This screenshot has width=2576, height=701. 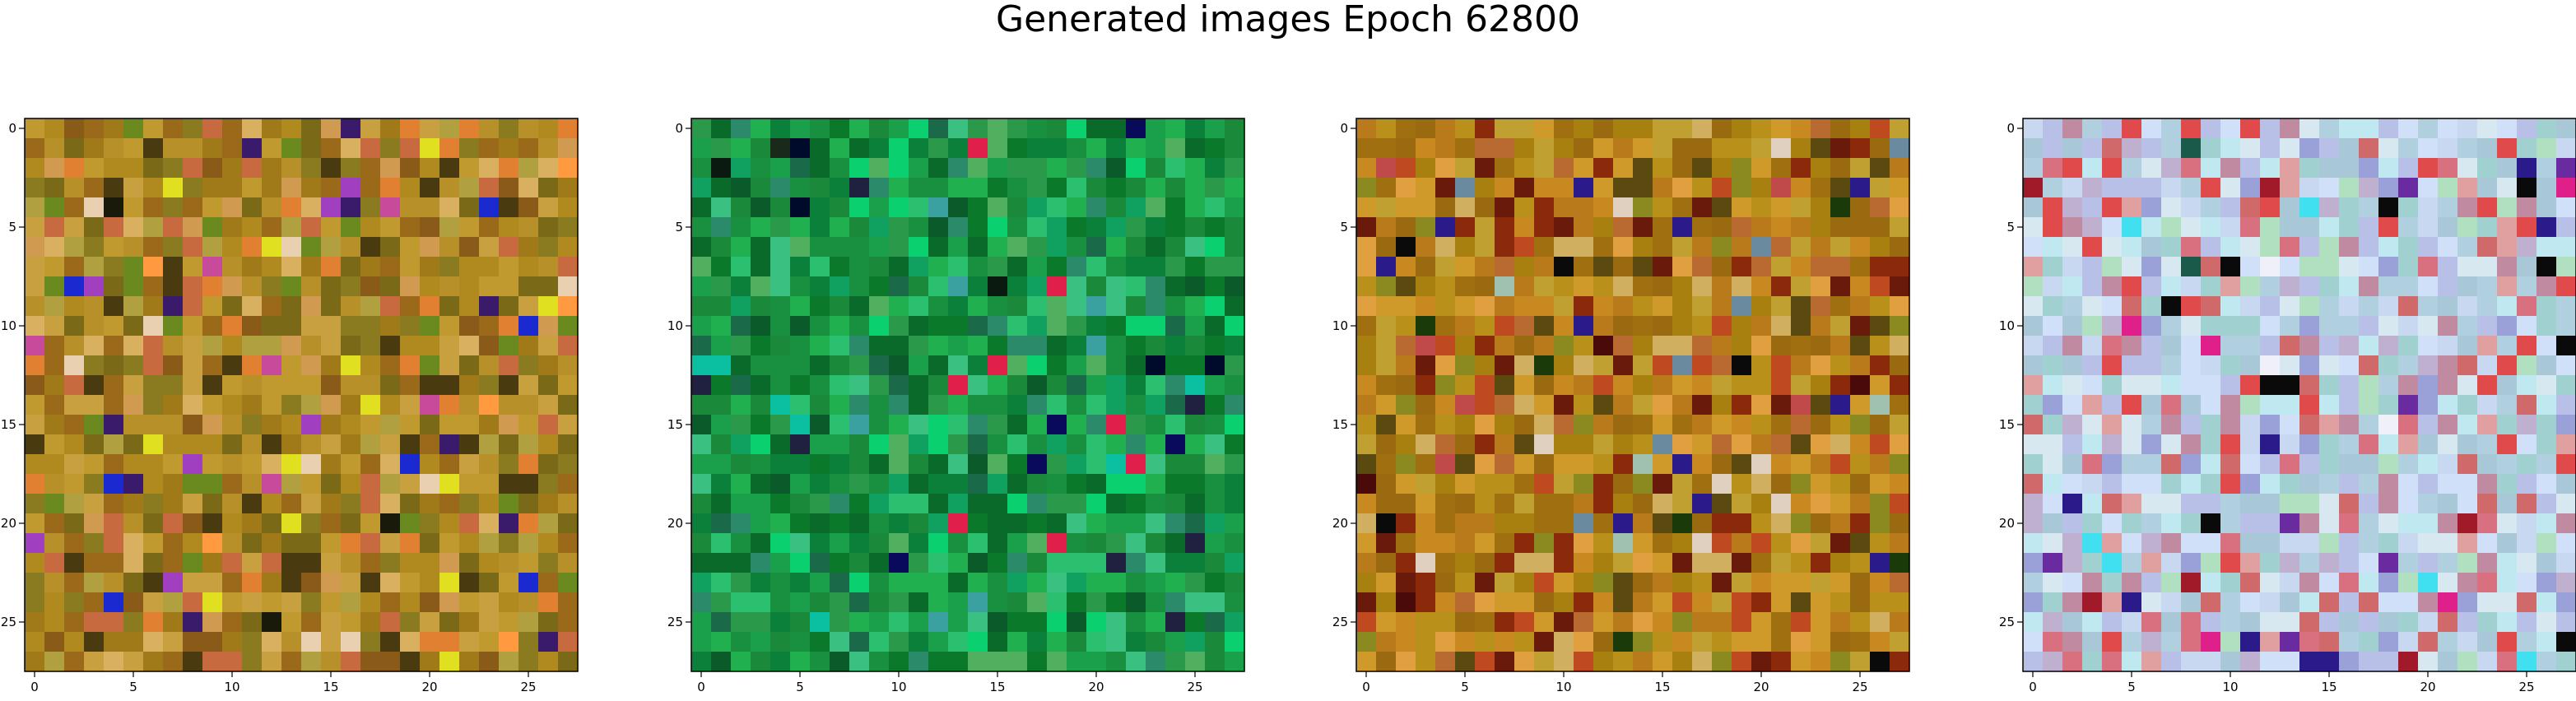 I want to click on x-tick-label: 0, so click(x=701, y=687).